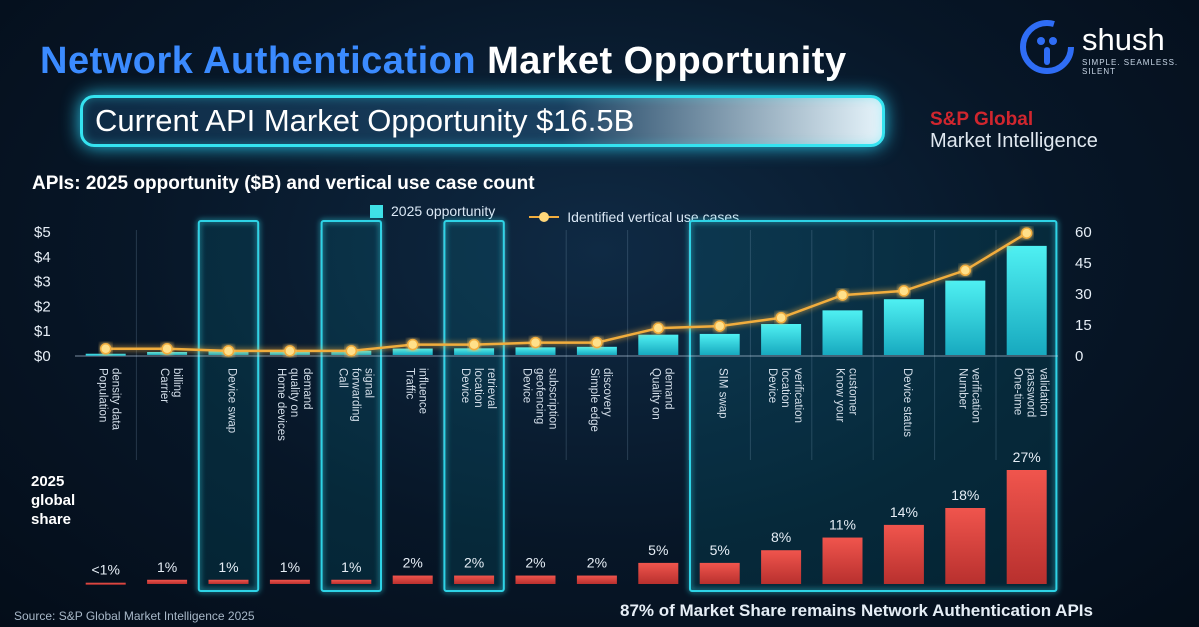 Image resolution: width=1199 pixels, height=627 pixels. Describe the element at coordinates (544, 216) in the screenshot. I see `legend-line-swatch` at that location.